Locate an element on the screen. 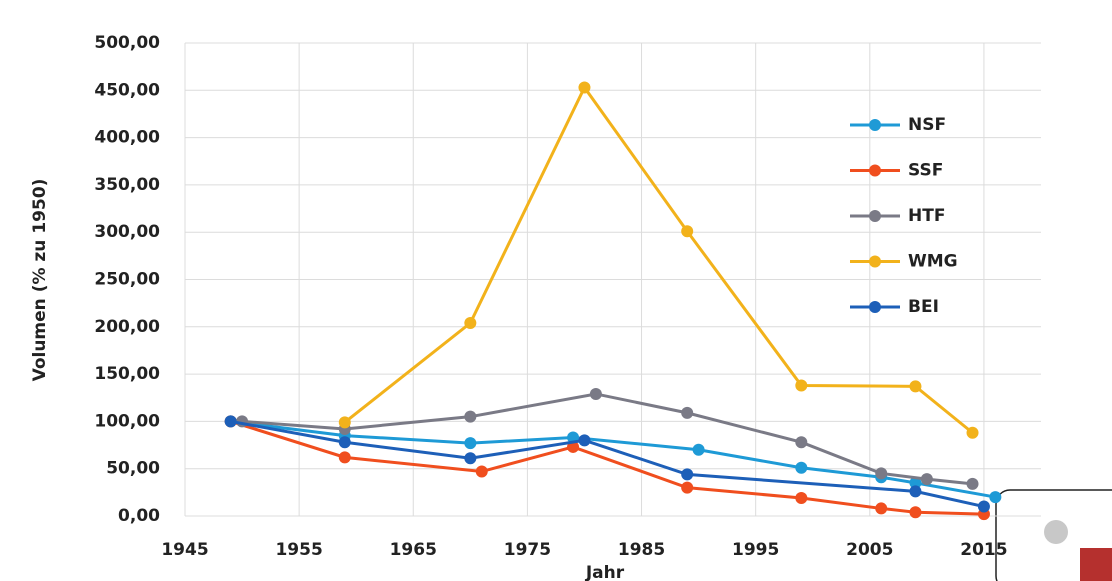 This screenshot has width=1112, height=581. x-tick-label: 1995 is located at coordinates (755, 550).